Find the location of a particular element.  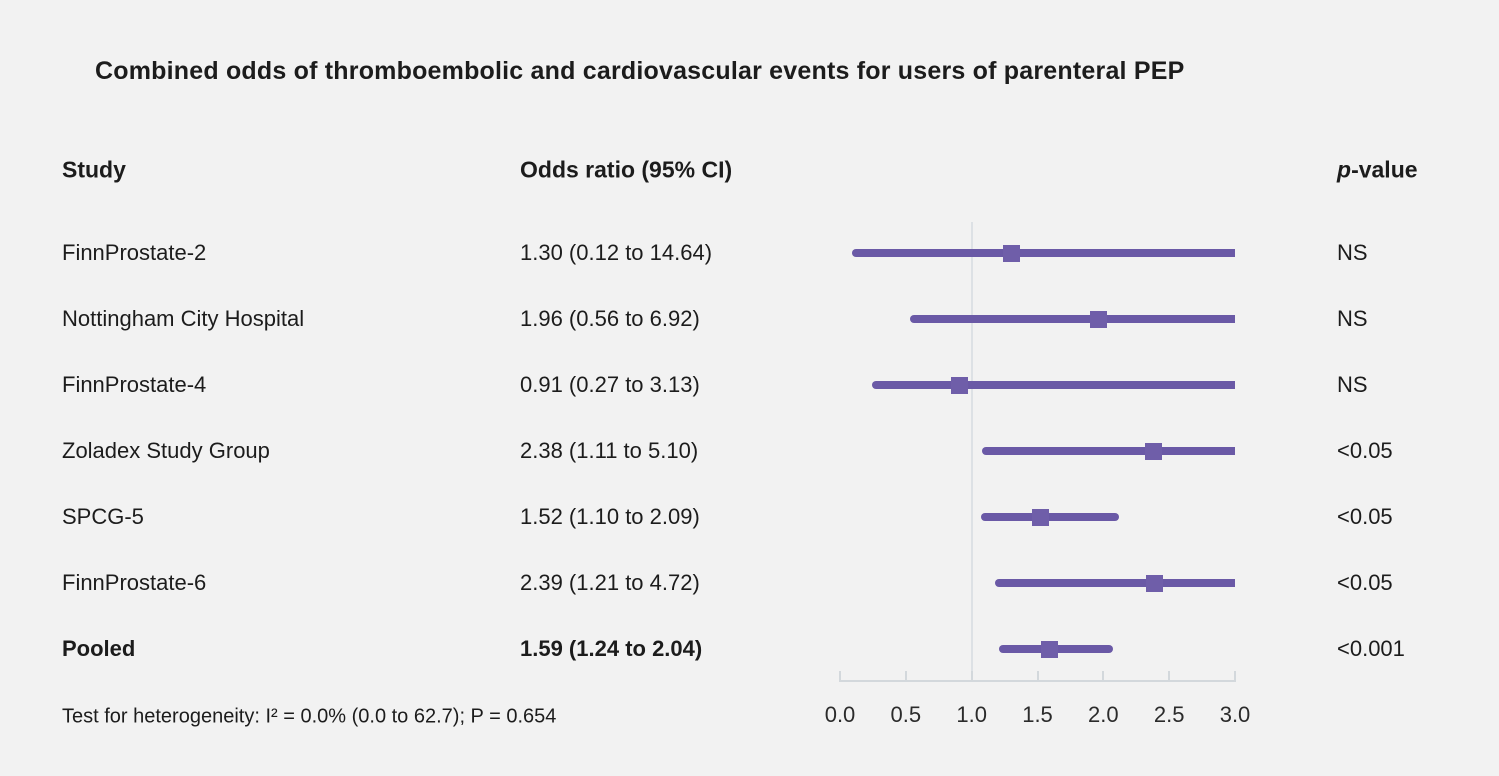

odds-ratio-value: 2.38 (1.11 to 5.10) is located at coordinates (609, 450).